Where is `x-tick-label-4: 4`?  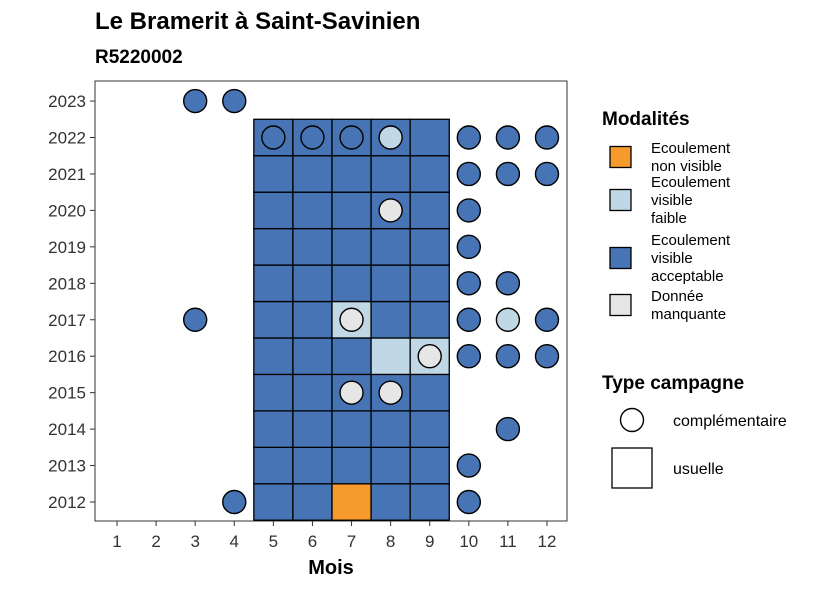 x-tick-label-4: 4 is located at coordinates (234, 541).